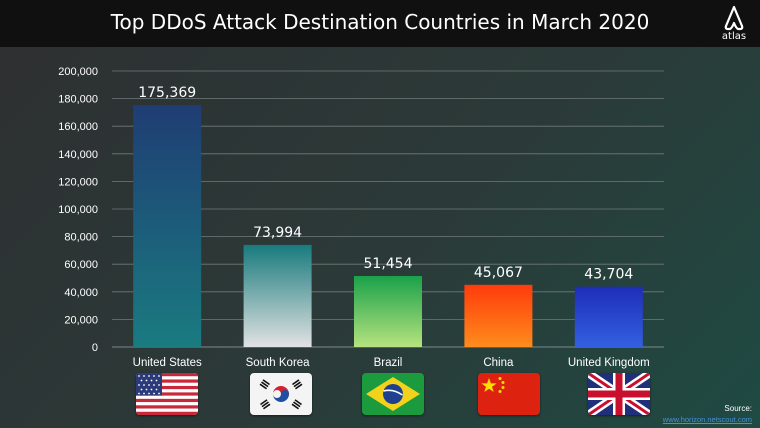 Image resolution: width=760 pixels, height=428 pixels. Describe the element at coordinates (81, 320) in the screenshot. I see `y-tick-label: 20,000` at that location.